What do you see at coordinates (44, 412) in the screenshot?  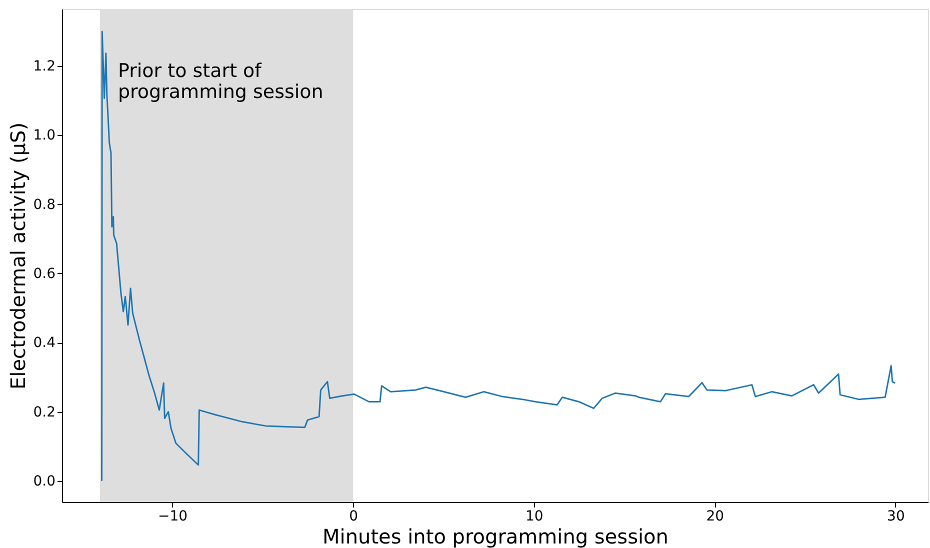 I see `y-tick-label: 0.2` at bounding box center [44, 412].